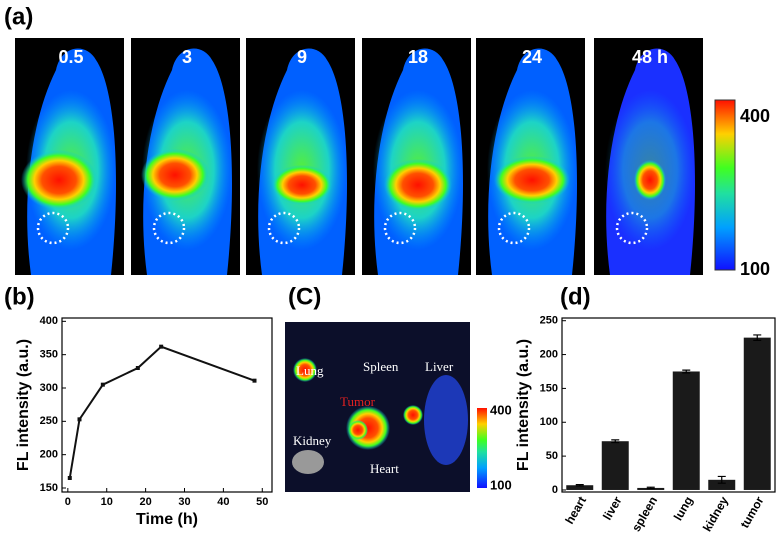 Image resolution: width=779 pixels, height=534 pixels. Describe the element at coordinates (184, 502) in the screenshot. I see `x-tick-label: 30` at that location.